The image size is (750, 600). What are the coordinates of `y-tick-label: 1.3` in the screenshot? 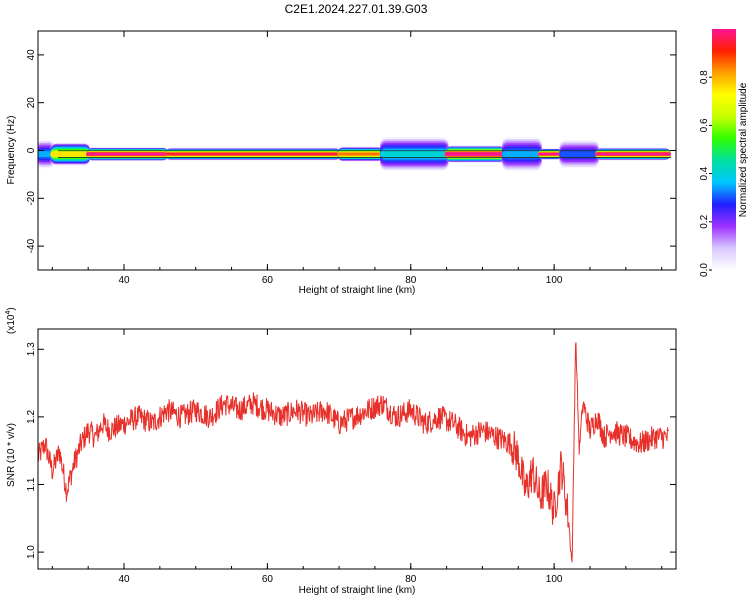 It's located at (31, 349).